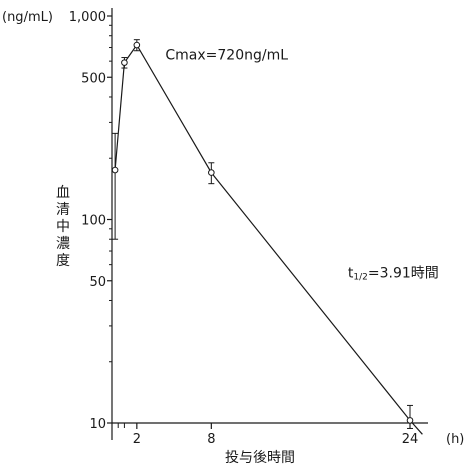 The image size is (473, 468). What do you see at coordinates (93, 78) in the screenshot?
I see `y-tick-label: 500` at bounding box center [93, 78].